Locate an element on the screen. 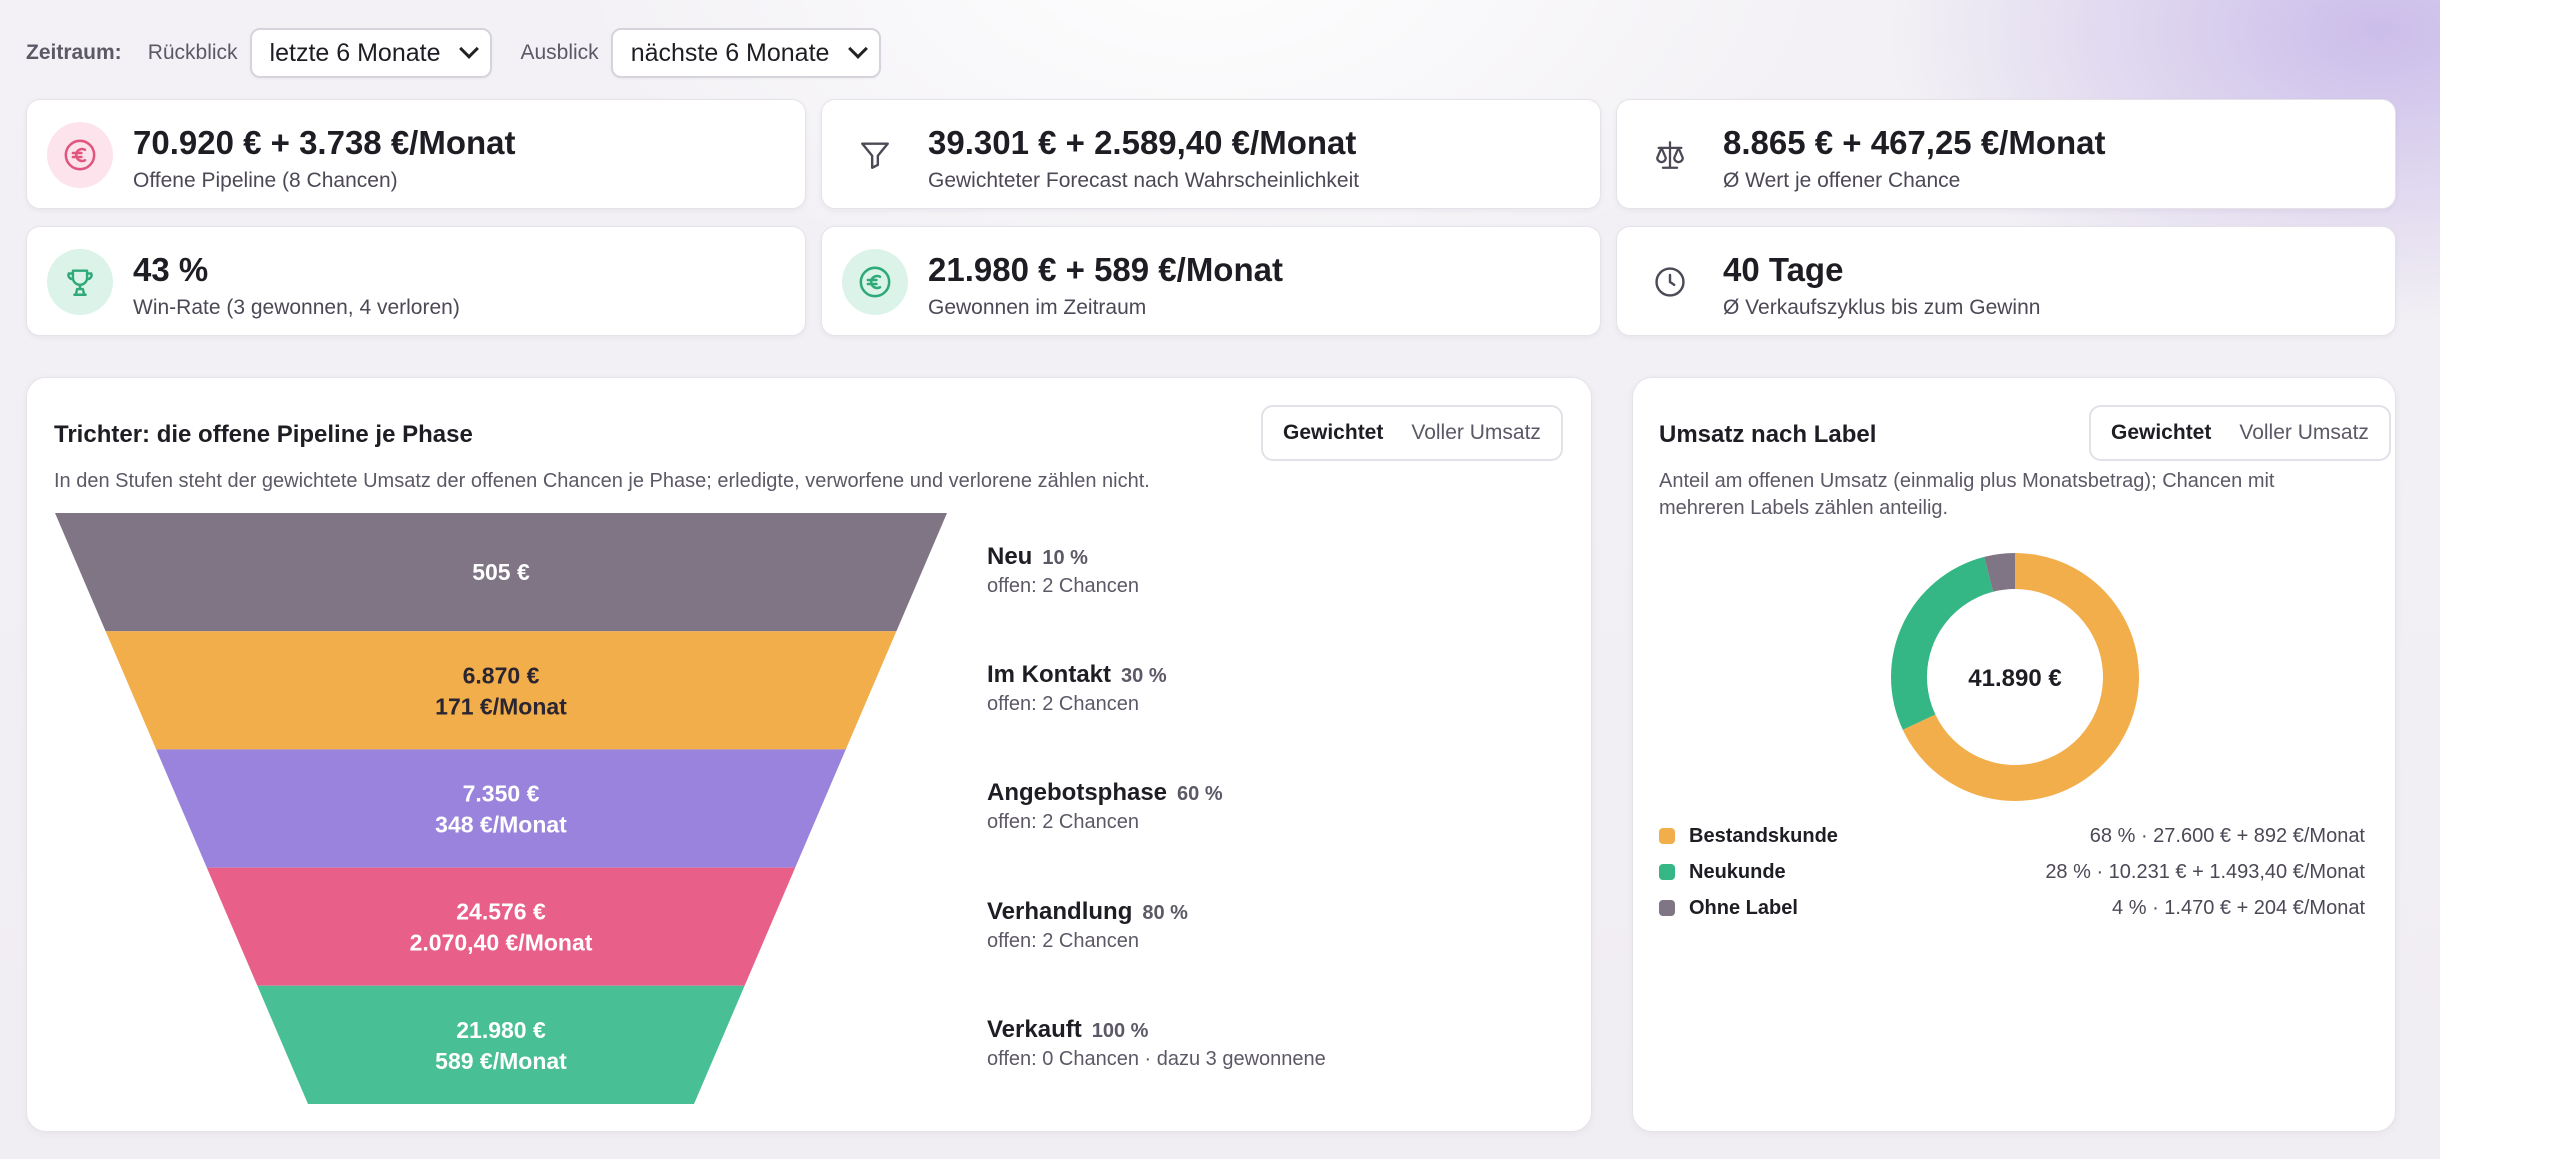 Image resolution: width=2560 pixels, height=1159 pixels. stage-name: Verhandlung is located at coordinates (1060, 911).